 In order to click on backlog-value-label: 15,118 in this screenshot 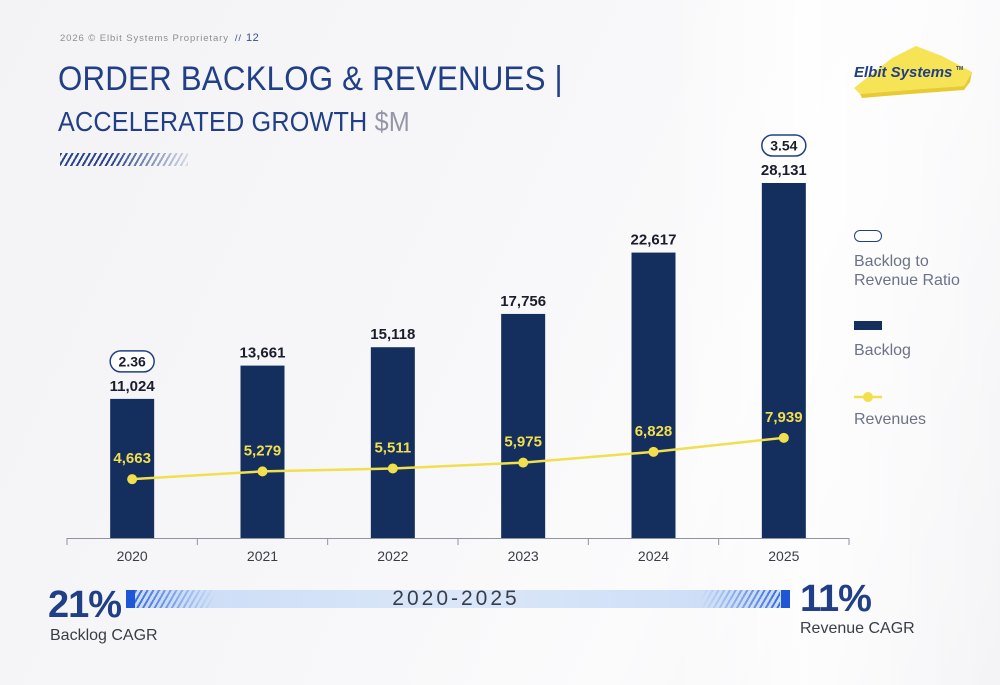, I will do `click(392, 334)`.